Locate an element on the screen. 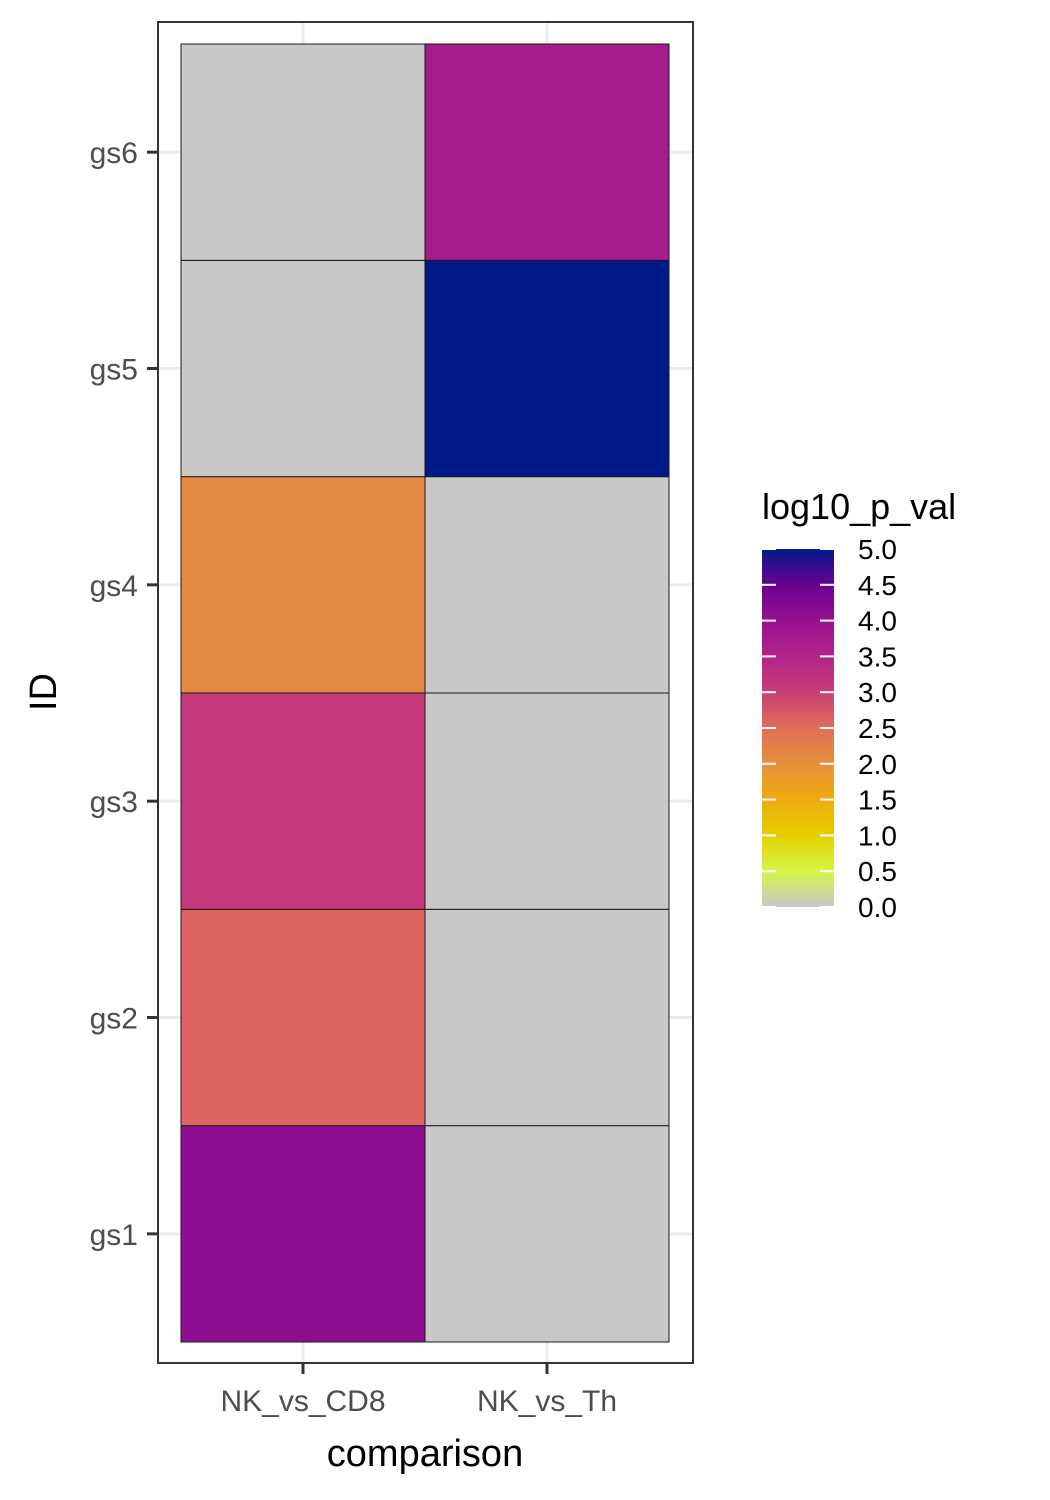  heatmap-cell-NK_vs_CD8-gs2 is located at coordinates (303, 1017).